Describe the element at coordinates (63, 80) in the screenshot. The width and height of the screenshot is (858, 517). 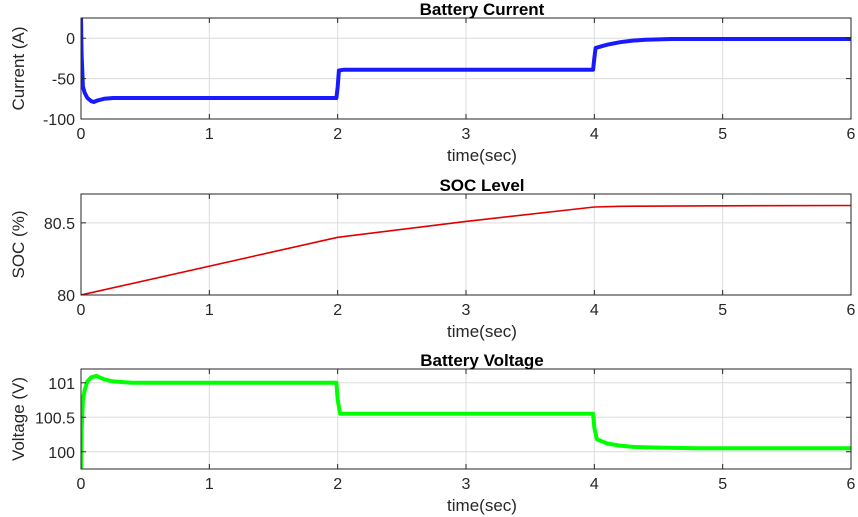
I see `y-tick-label: -50` at that location.